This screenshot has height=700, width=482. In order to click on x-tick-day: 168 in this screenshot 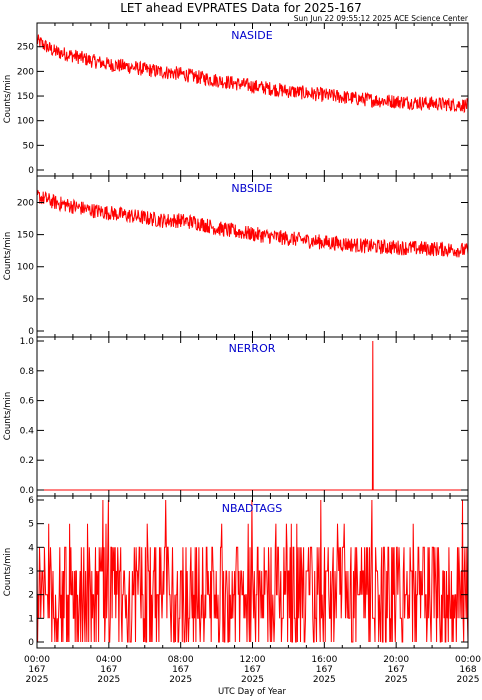, I will do `click(467, 670)`.